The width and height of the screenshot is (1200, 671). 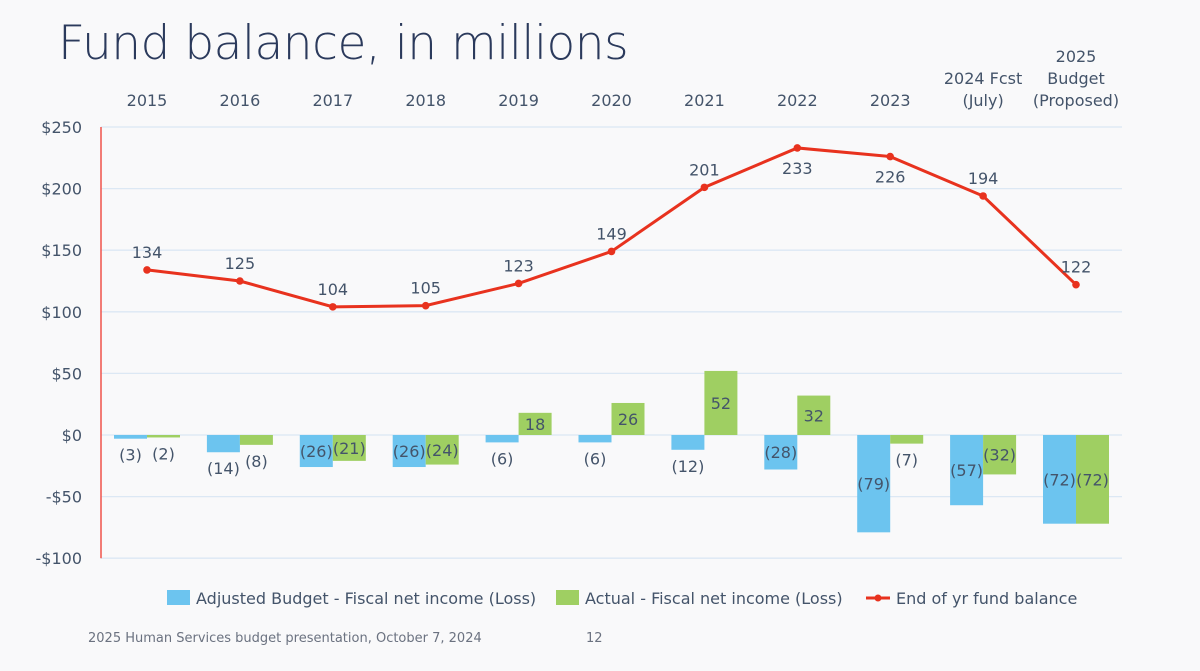 What do you see at coordinates (1076, 78) in the screenshot?
I see `x-category-label: Budget` at bounding box center [1076, 78].